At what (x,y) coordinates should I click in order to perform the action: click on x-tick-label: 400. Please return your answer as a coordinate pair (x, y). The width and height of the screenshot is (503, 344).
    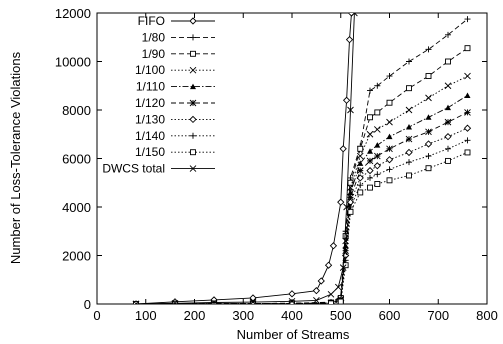
    Looking at the image, I should click on (292, 315).